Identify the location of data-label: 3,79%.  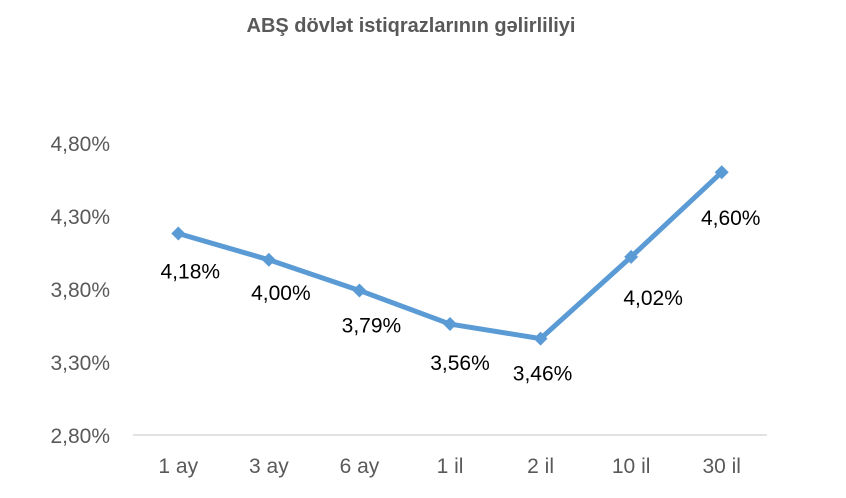
(372, 325).